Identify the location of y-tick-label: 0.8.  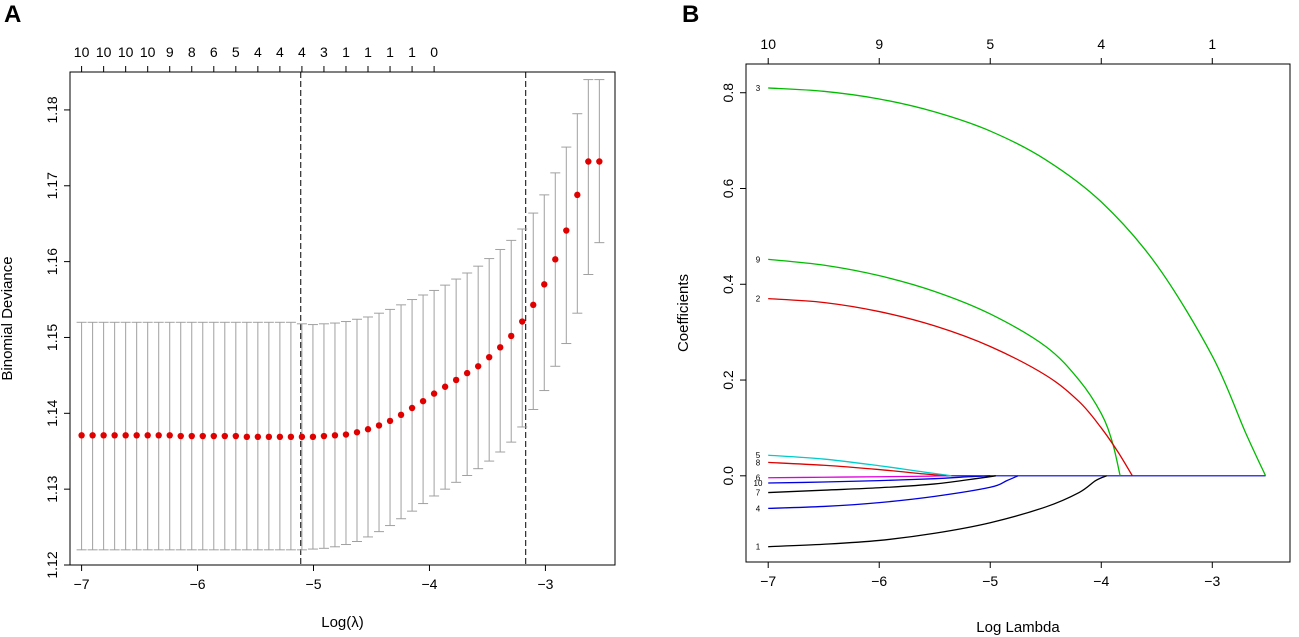
(728, 93).